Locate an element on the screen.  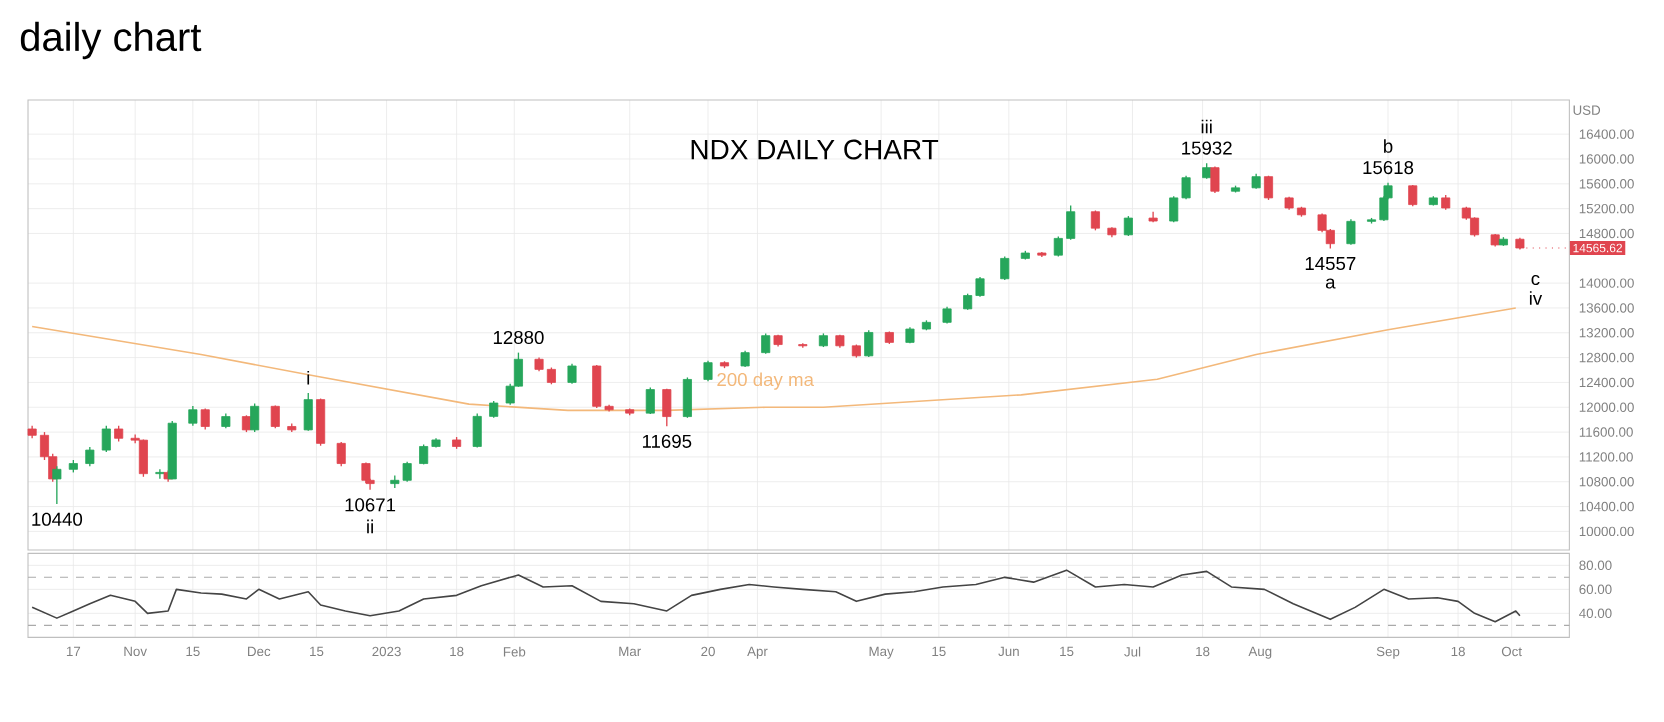
annotation: i is located at coordinates (308, 377).